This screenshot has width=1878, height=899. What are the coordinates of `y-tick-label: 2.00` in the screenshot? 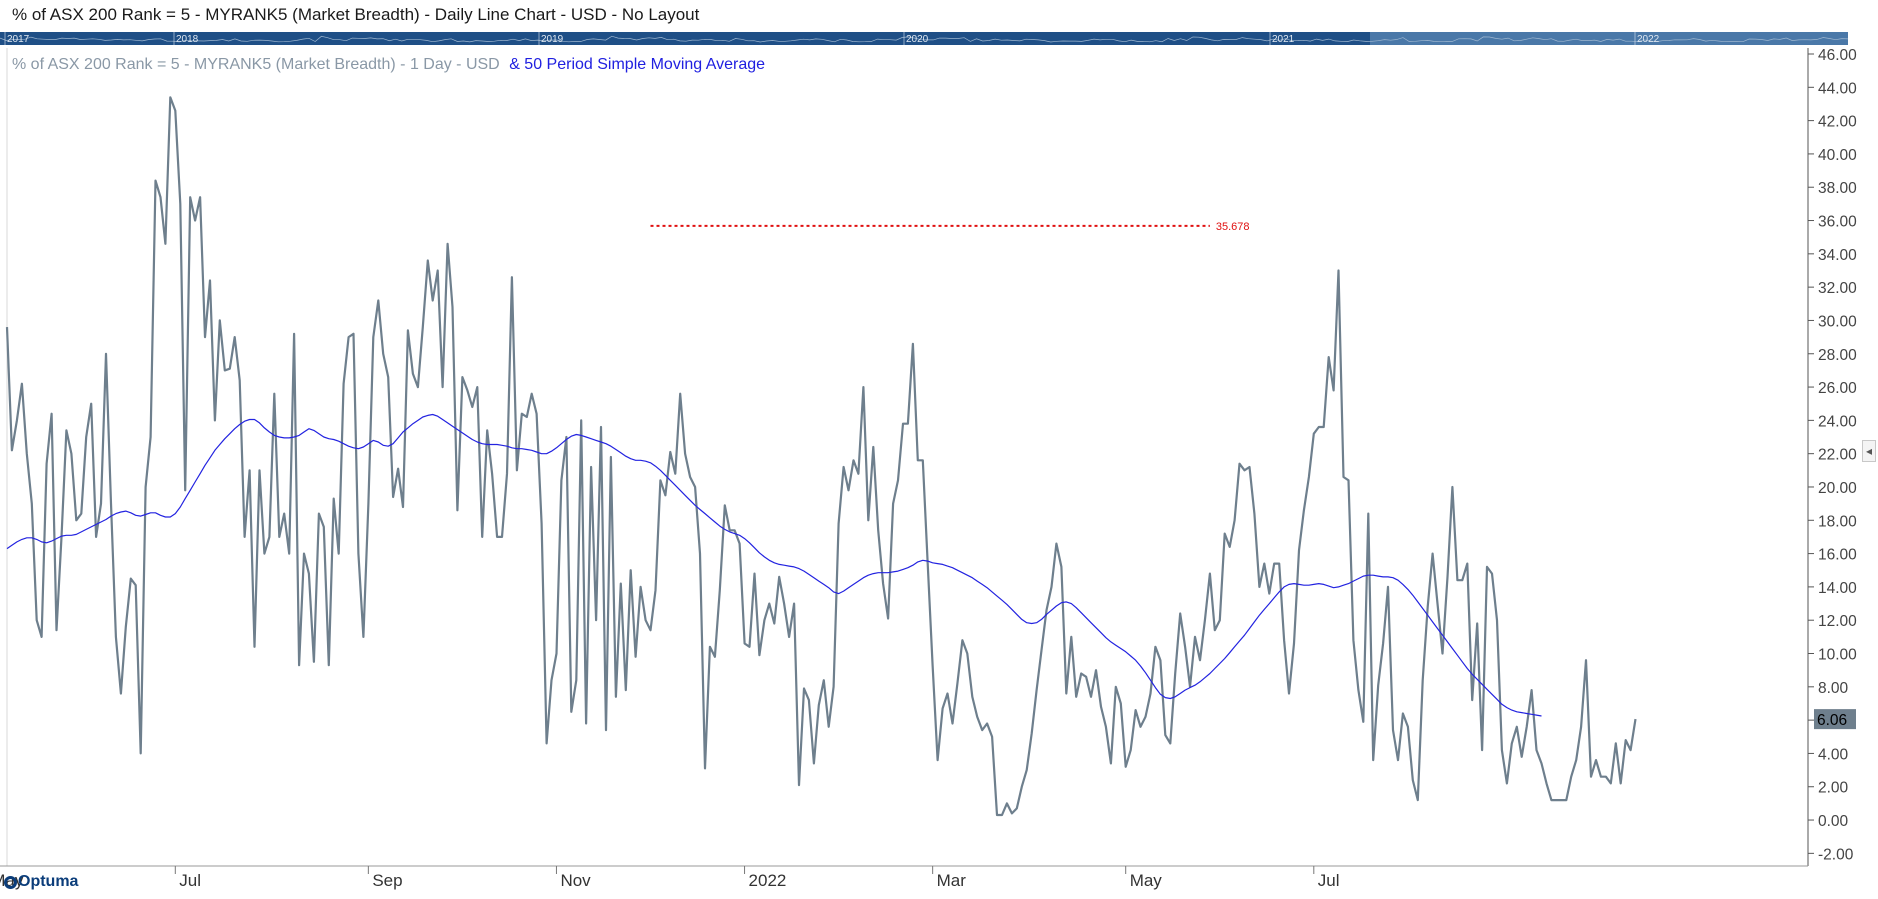 It's located at (1833, 788).